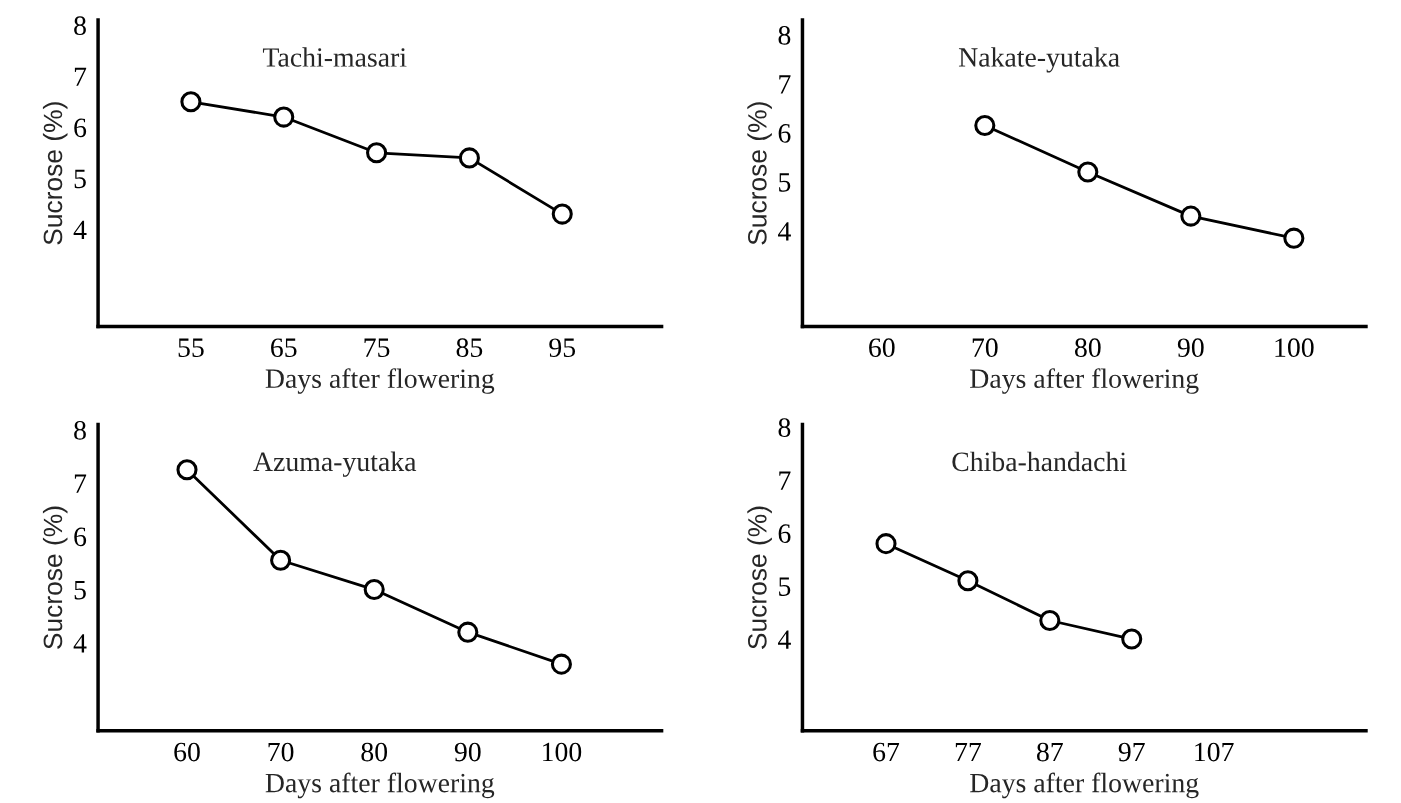 The height and width of the screenshot is (803, 1401). Describe the element at coordinates (335, 464) in the screenshot. I see `text: Azuma-yutaka` at that location.